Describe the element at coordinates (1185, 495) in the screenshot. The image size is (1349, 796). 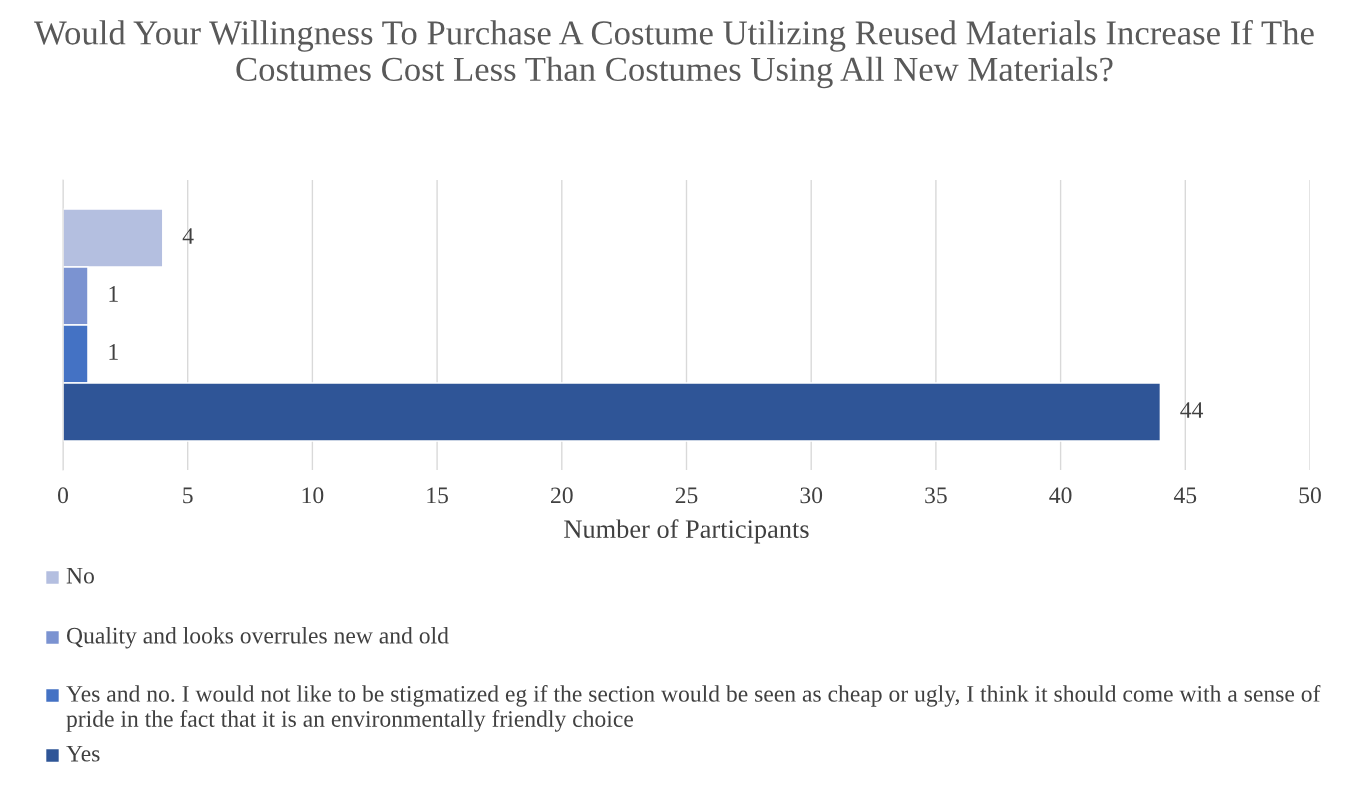
I see `x-tick-label: 45` at that location.